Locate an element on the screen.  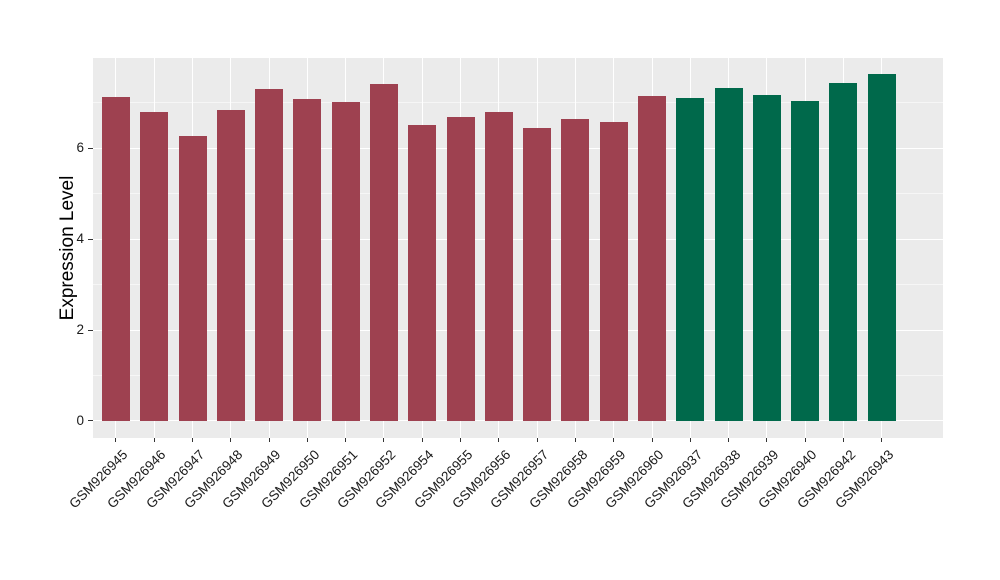
y-tick-label: 6 is located at coordinates (80, 148).